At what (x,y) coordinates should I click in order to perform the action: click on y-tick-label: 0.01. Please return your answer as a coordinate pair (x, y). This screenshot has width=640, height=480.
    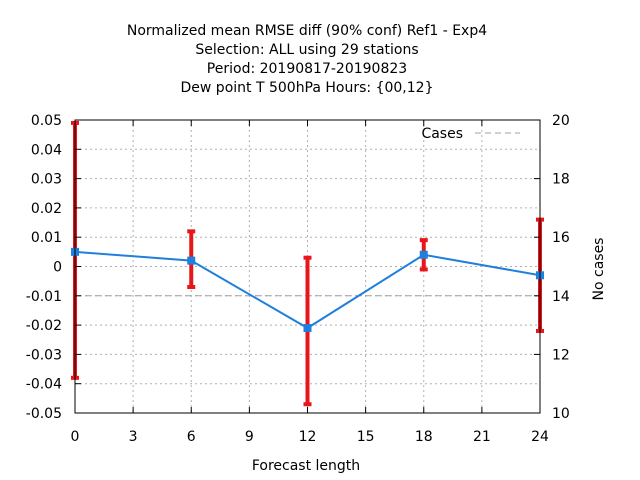
    Looking at the image, I should click on (46, 238).